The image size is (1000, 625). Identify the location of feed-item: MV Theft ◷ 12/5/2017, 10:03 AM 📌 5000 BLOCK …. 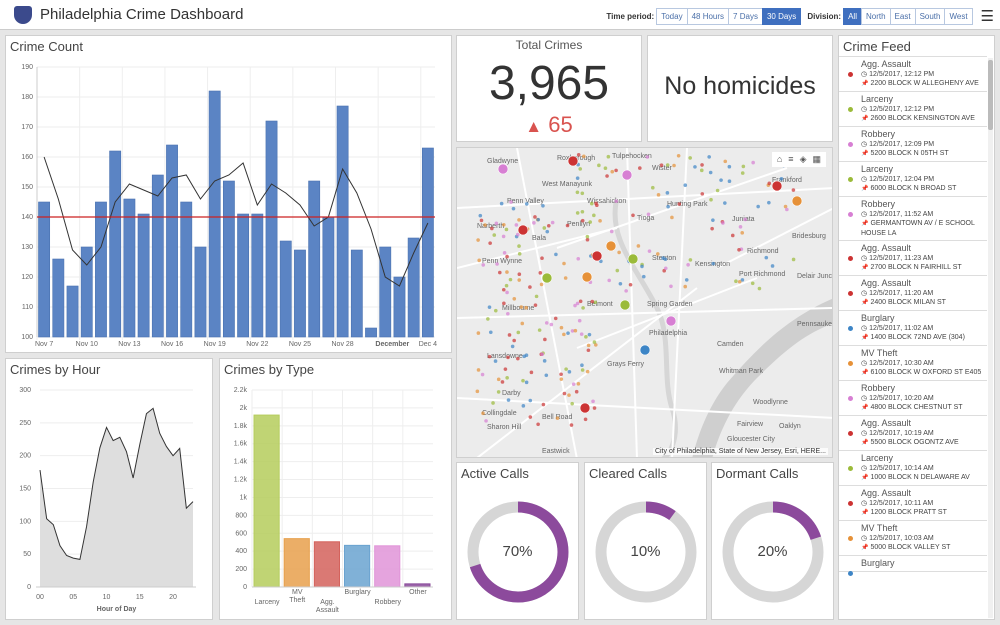
(913, 538).